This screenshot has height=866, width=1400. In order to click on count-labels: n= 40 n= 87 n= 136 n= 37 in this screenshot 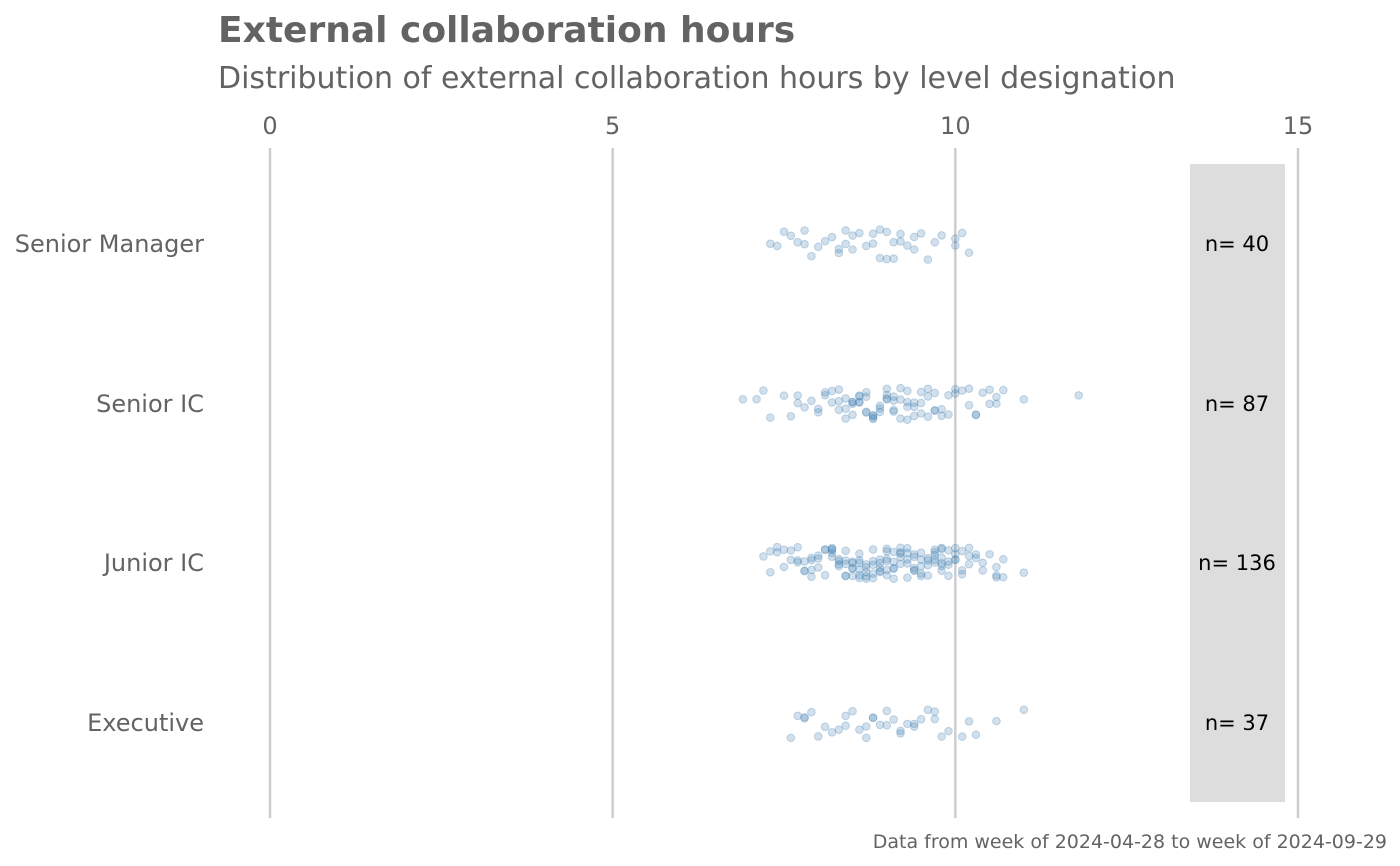, I will do `click(1237, 483)`.